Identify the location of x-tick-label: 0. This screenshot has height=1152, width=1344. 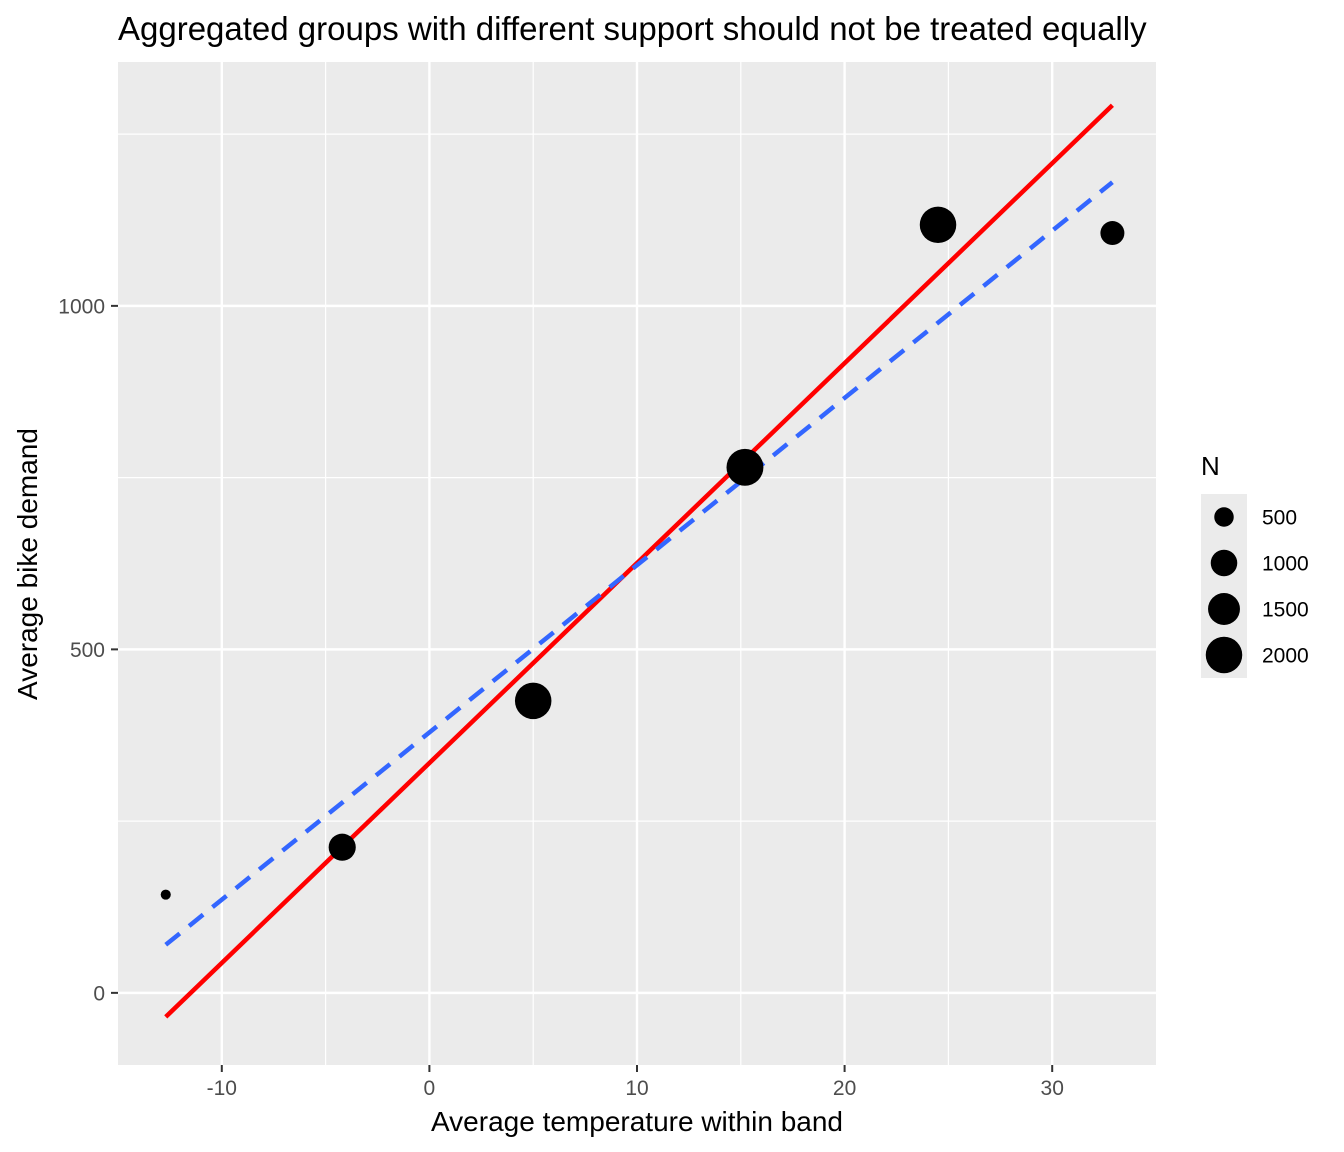
(430, 1088).